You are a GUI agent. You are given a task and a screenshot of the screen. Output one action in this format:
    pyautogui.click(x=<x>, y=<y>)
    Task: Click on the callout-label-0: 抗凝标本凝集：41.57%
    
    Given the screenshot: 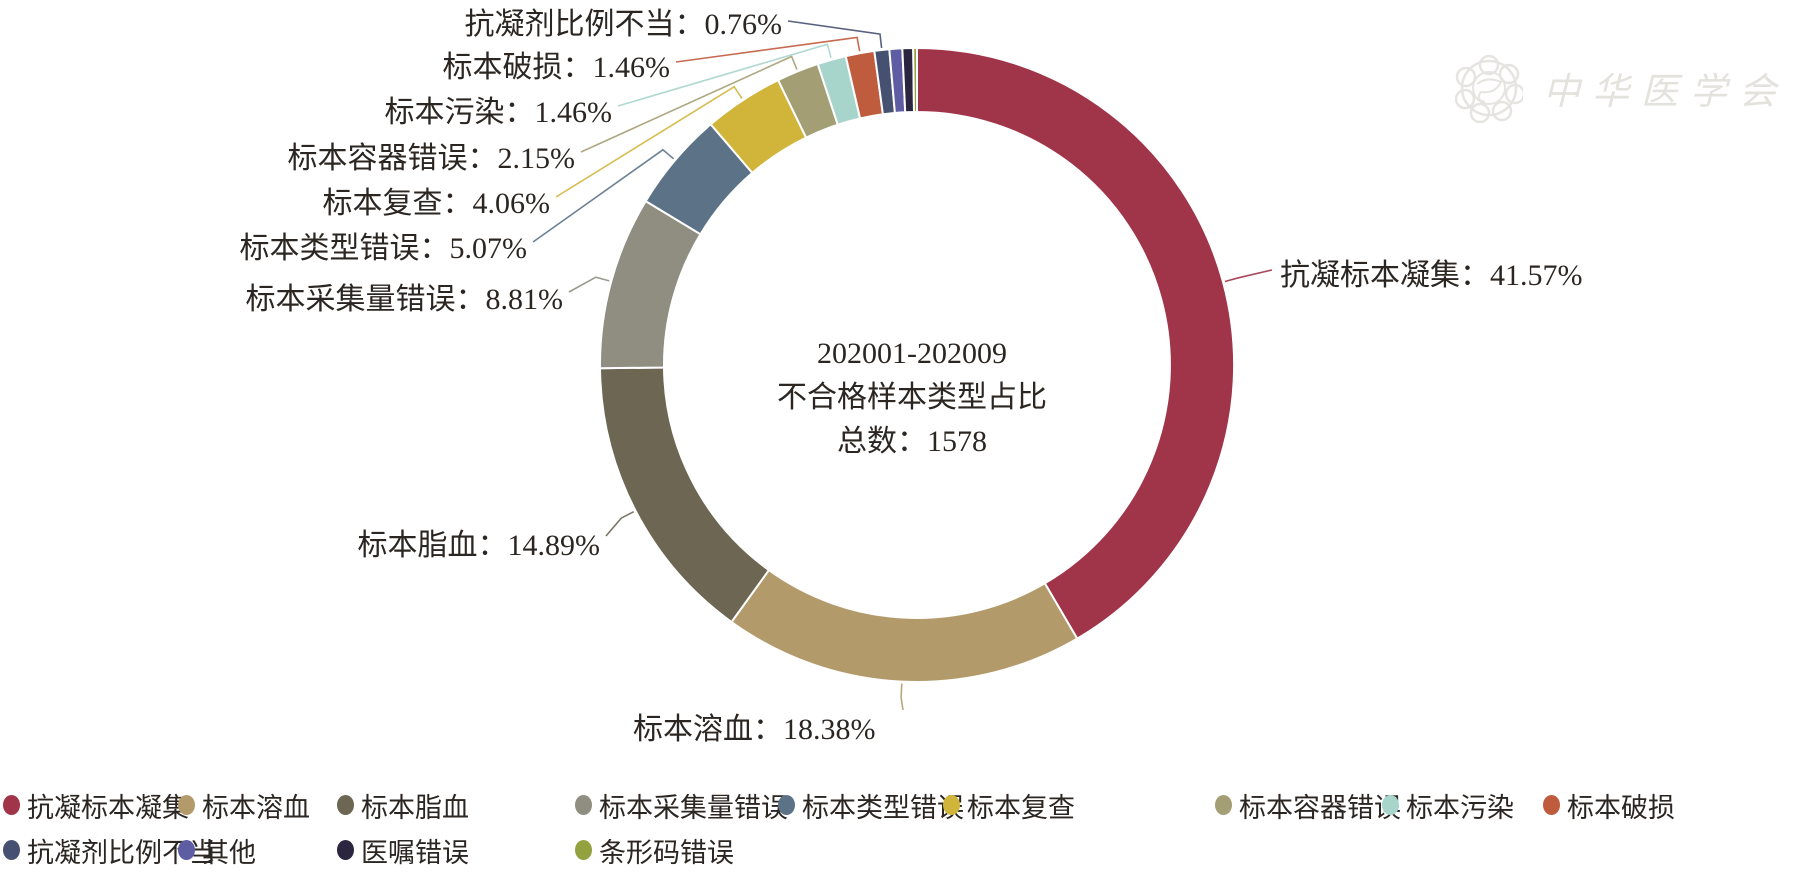 What is the action you would take?
    pyautogui.click(x=1431, y=275)
    